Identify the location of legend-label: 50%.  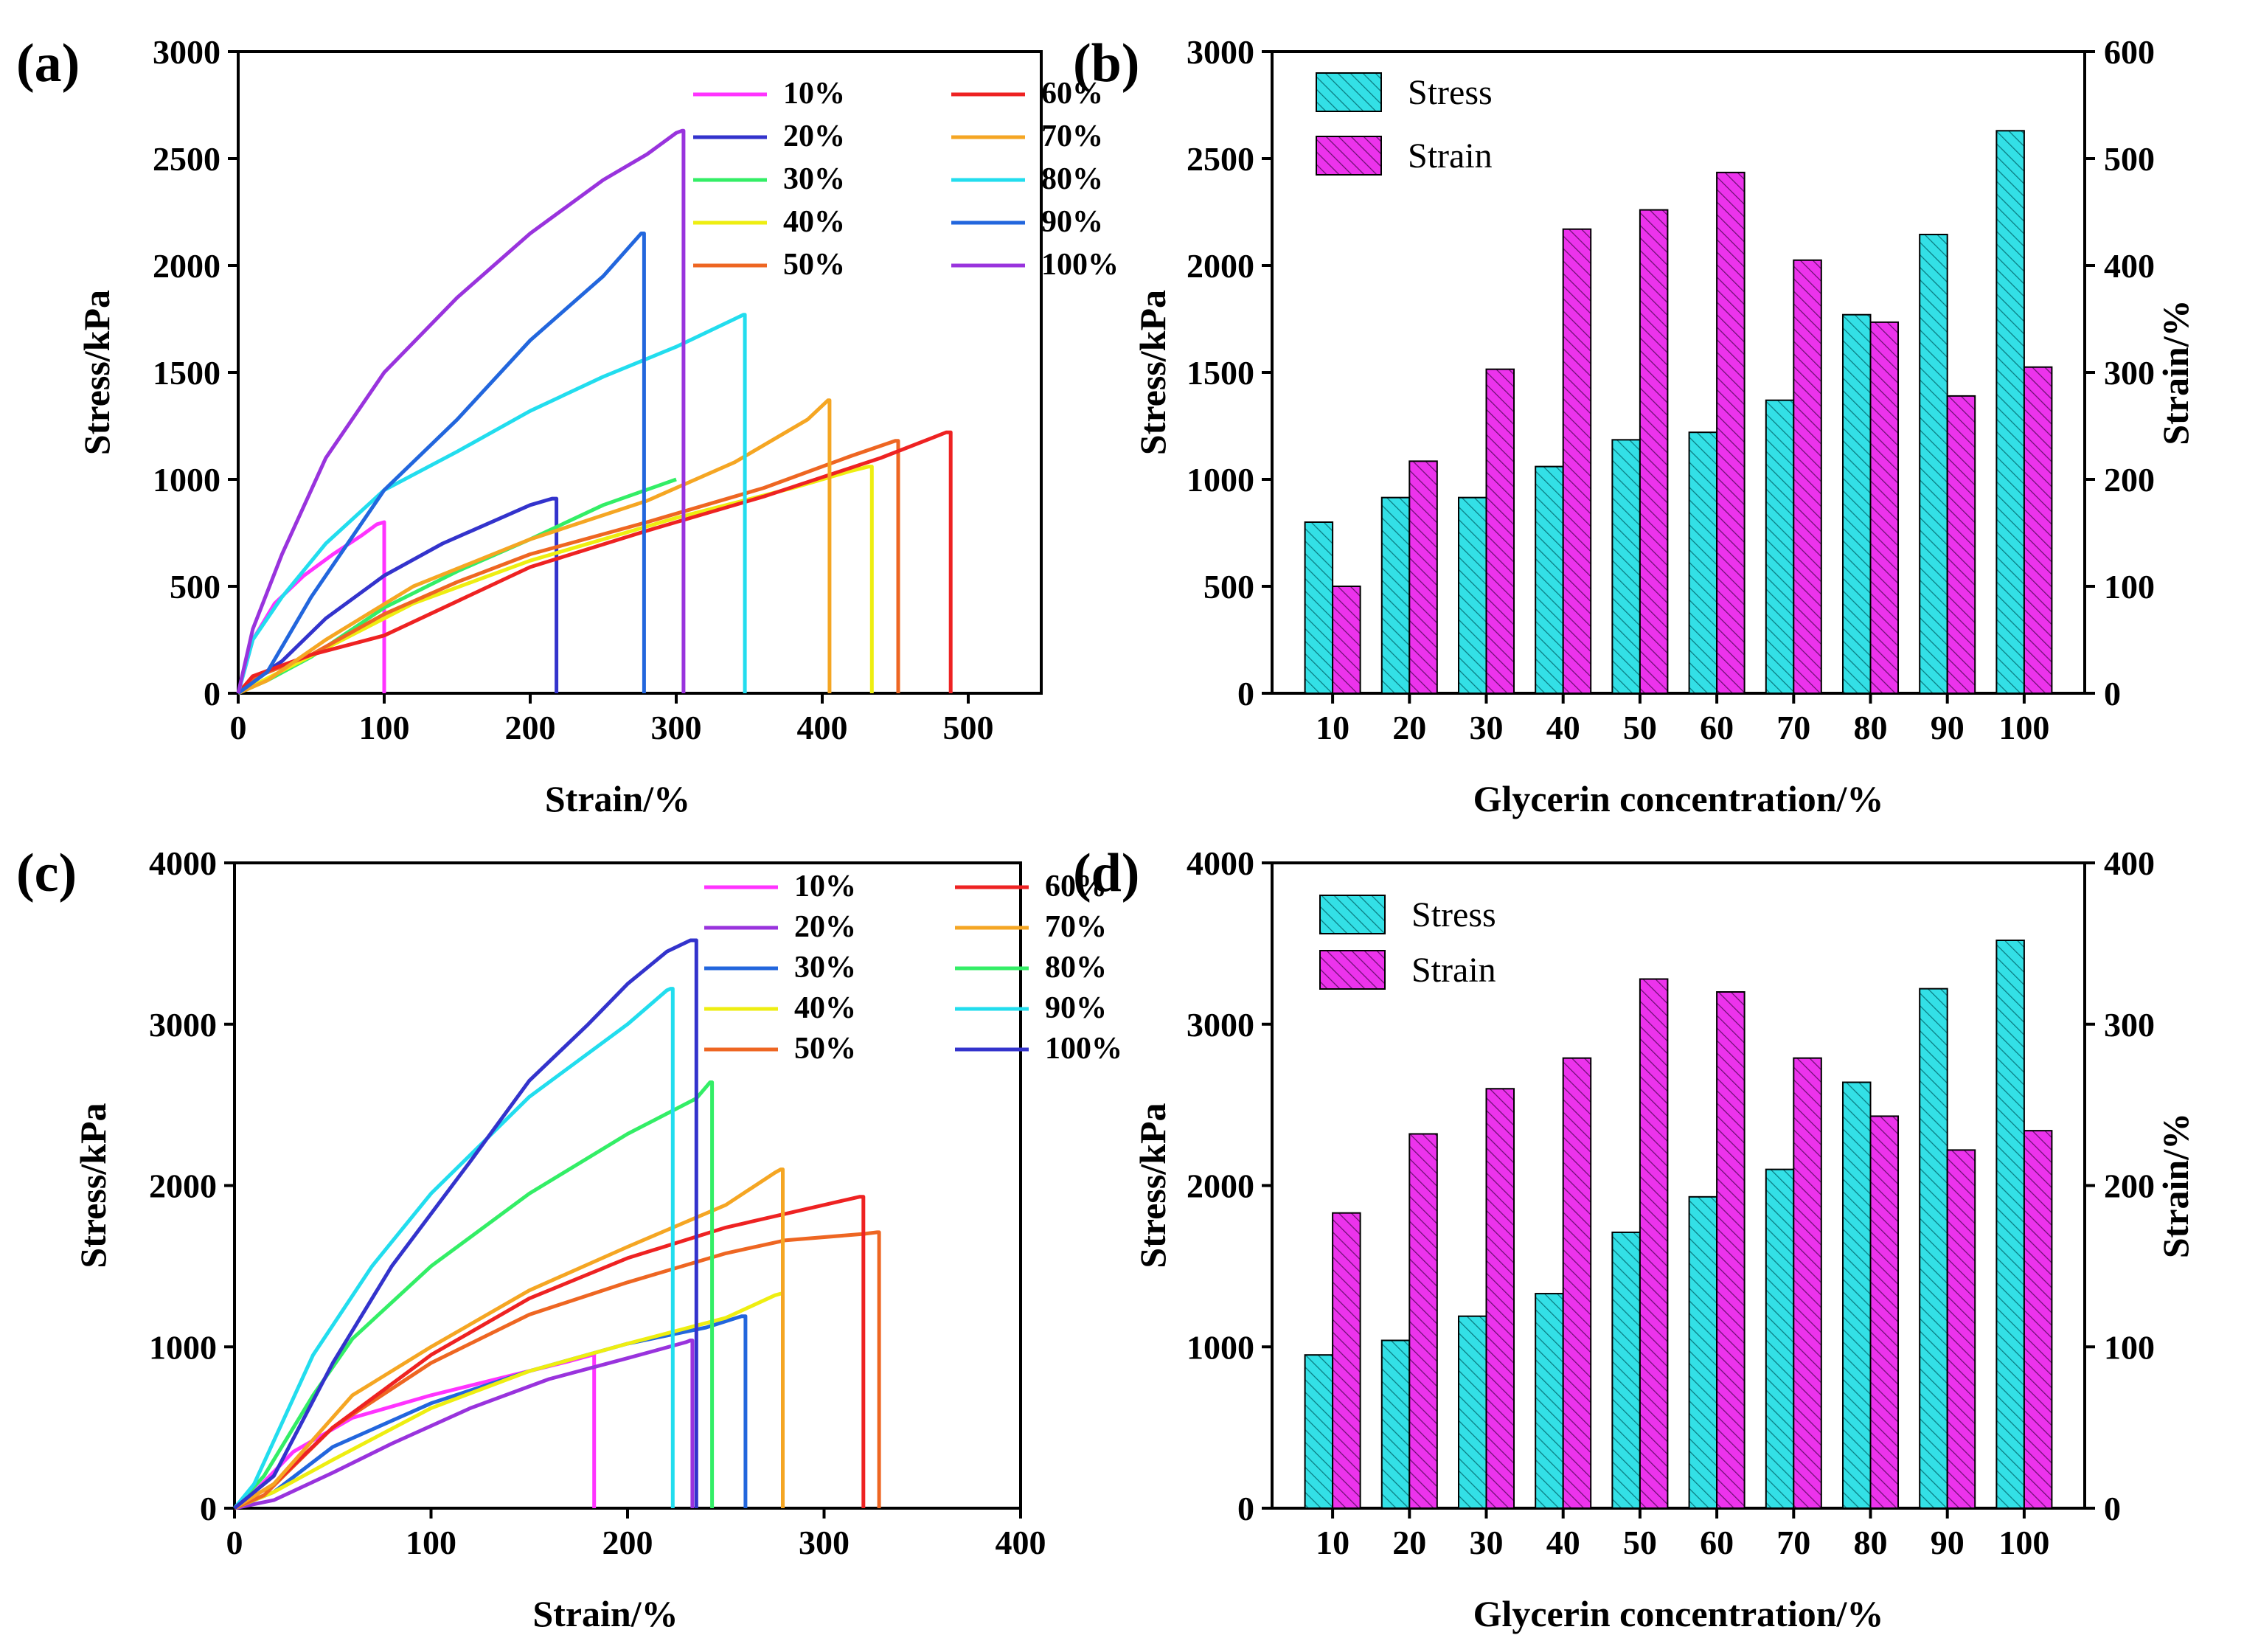
(814, 265).